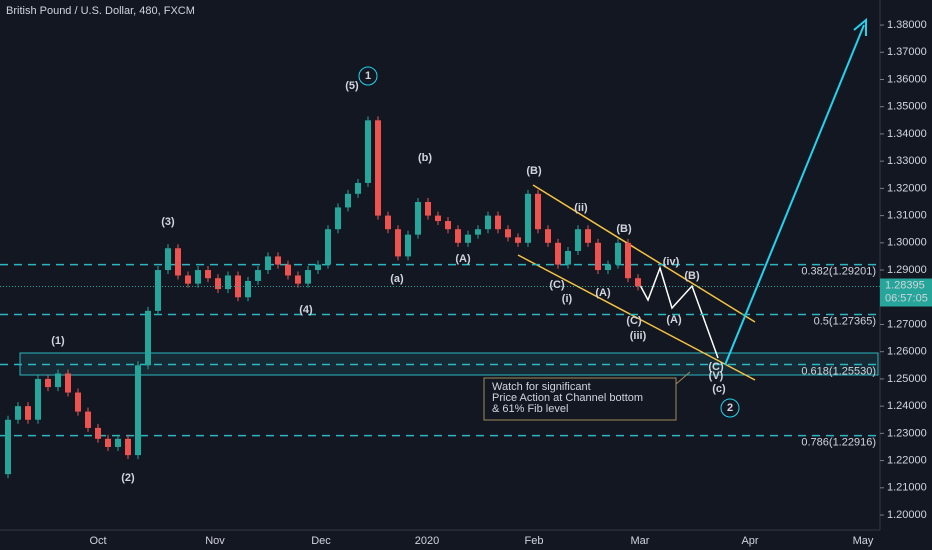  What do you see at coordinates (794, 195) in the screenshot?
I see `projection-arrow` at bounding box center [794, 195].